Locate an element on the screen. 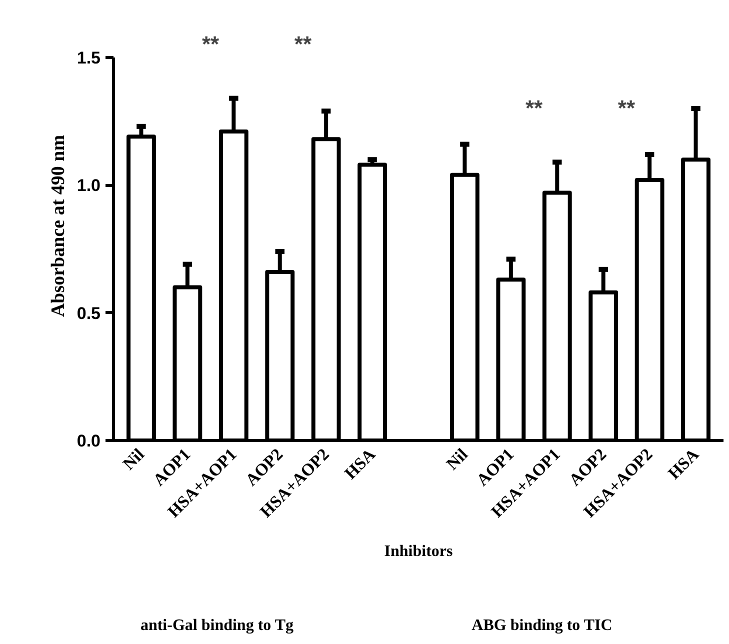  text: anti-Gal binding to Tg is located at coordinates (217, 626).